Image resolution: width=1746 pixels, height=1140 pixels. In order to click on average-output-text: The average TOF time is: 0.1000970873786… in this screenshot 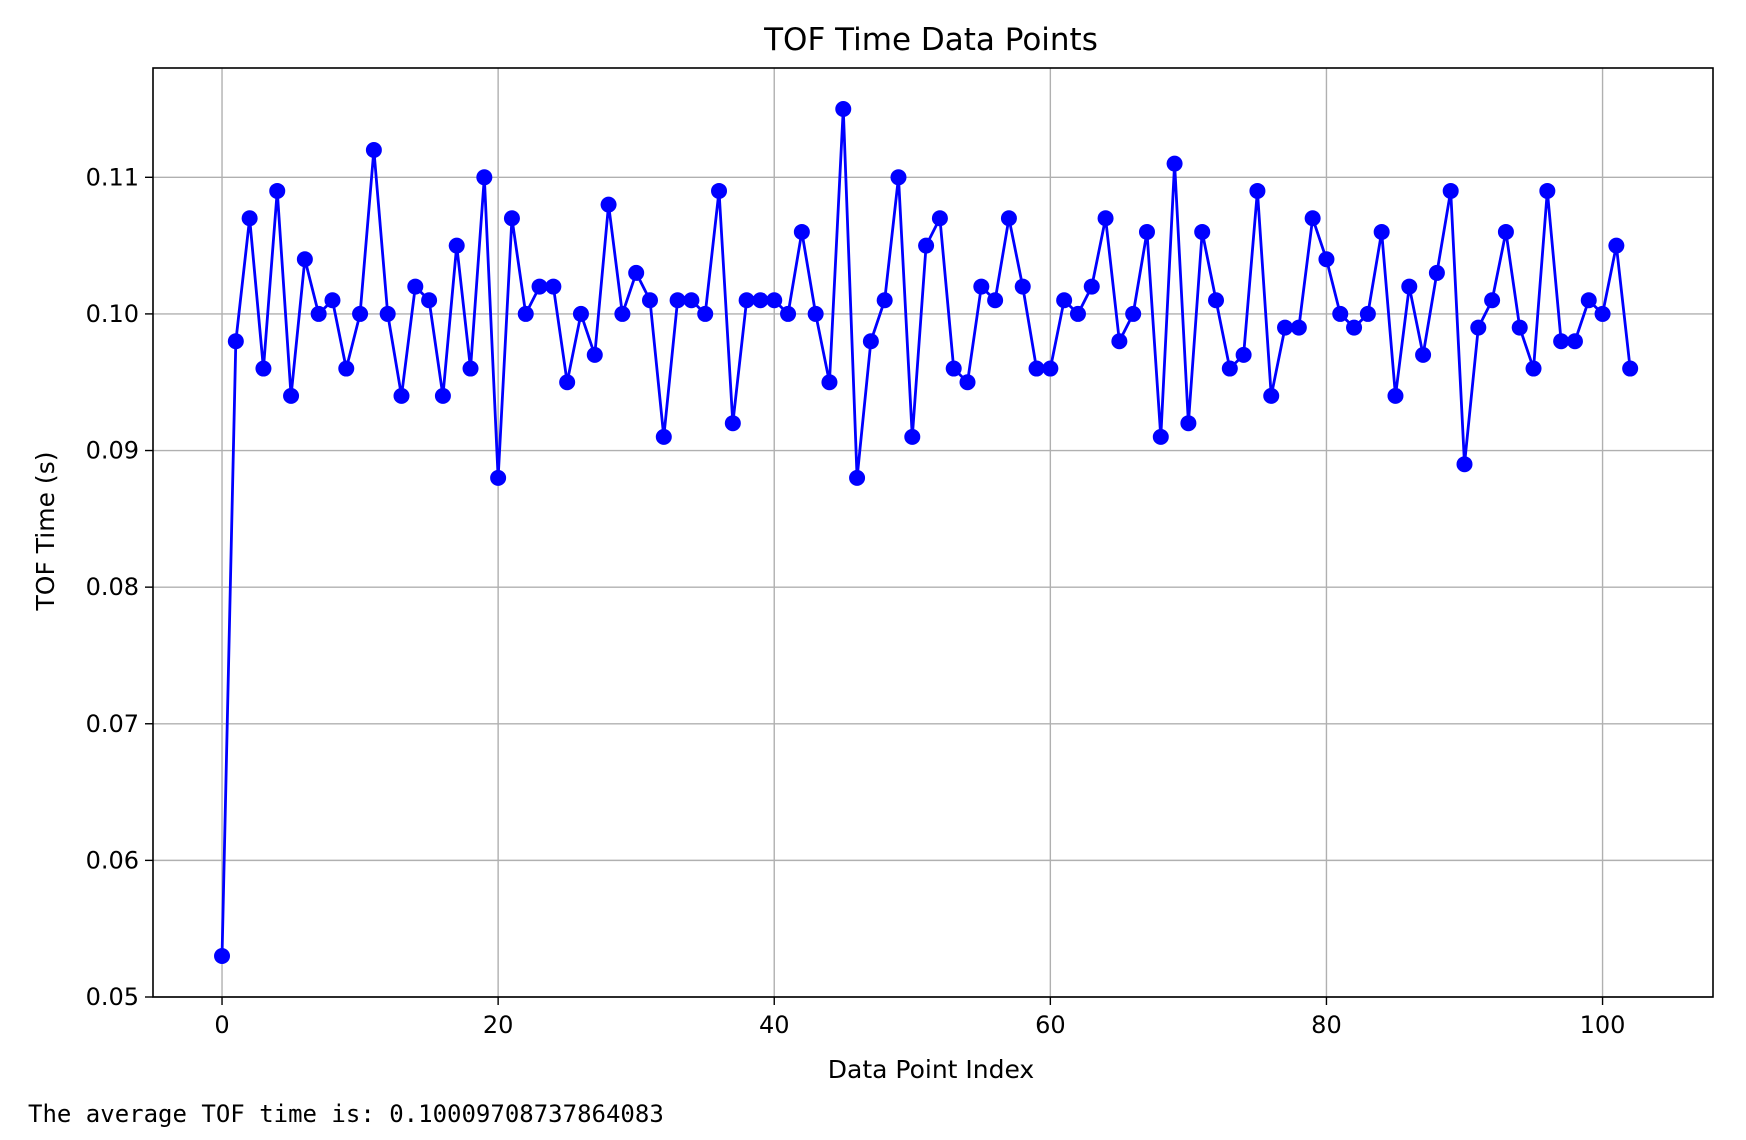, I will do `click(346, 1114)`.